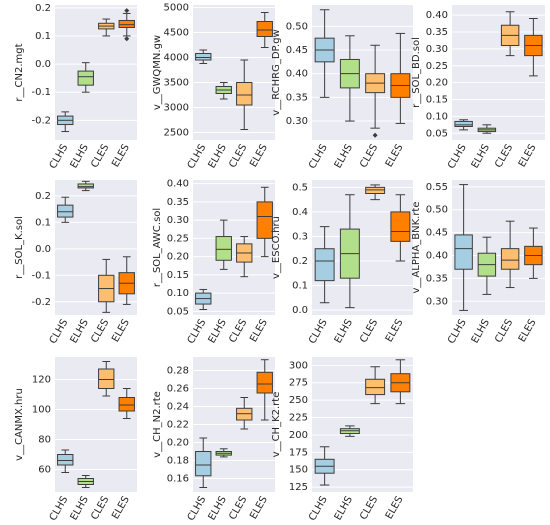 Image resolution: width=550 pixels, height=525 pixels. Describe the element at coordinates (298, 470) in the screenshot. I see `y-tick-label: 150` at that location.